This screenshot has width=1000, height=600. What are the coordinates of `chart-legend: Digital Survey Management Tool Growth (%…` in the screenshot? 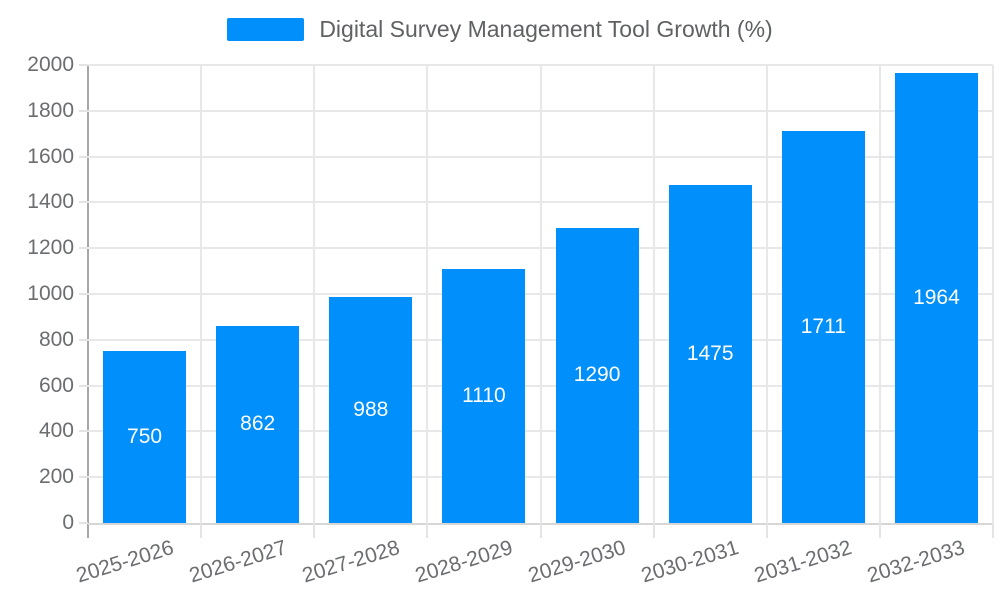 It's located at (500, 29).